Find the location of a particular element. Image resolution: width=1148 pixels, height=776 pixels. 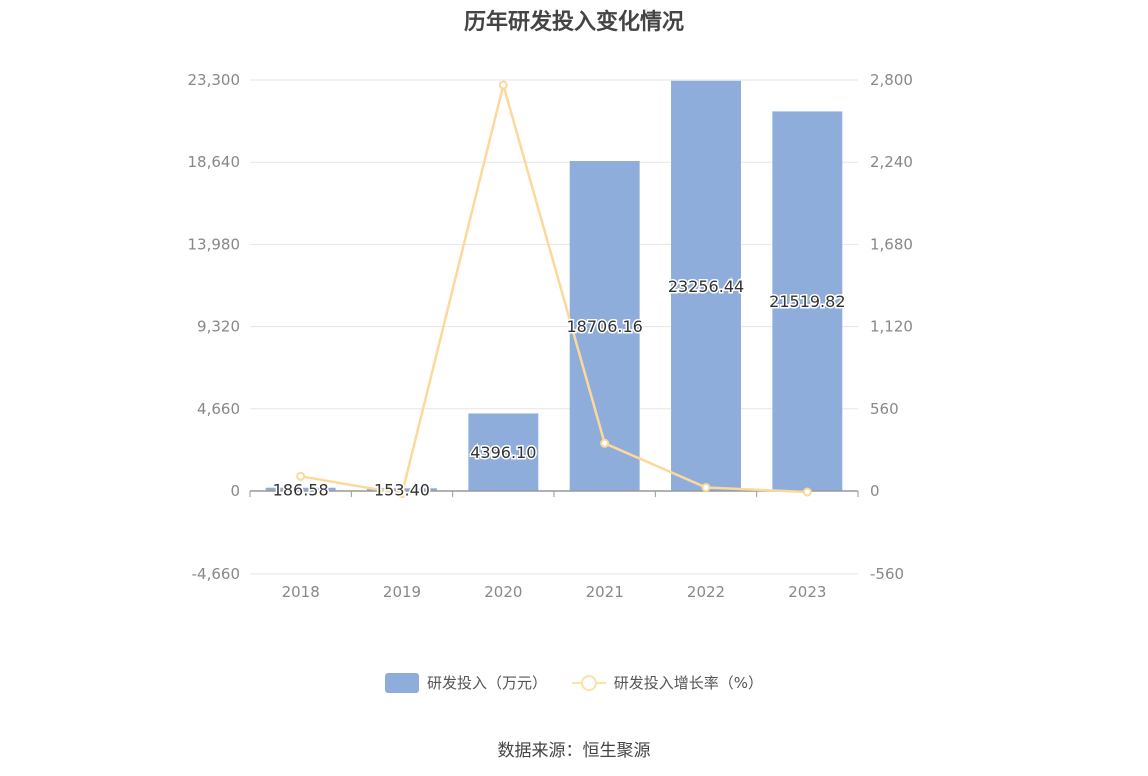

legend-bar-swatch is located at coordinates (401, 682).